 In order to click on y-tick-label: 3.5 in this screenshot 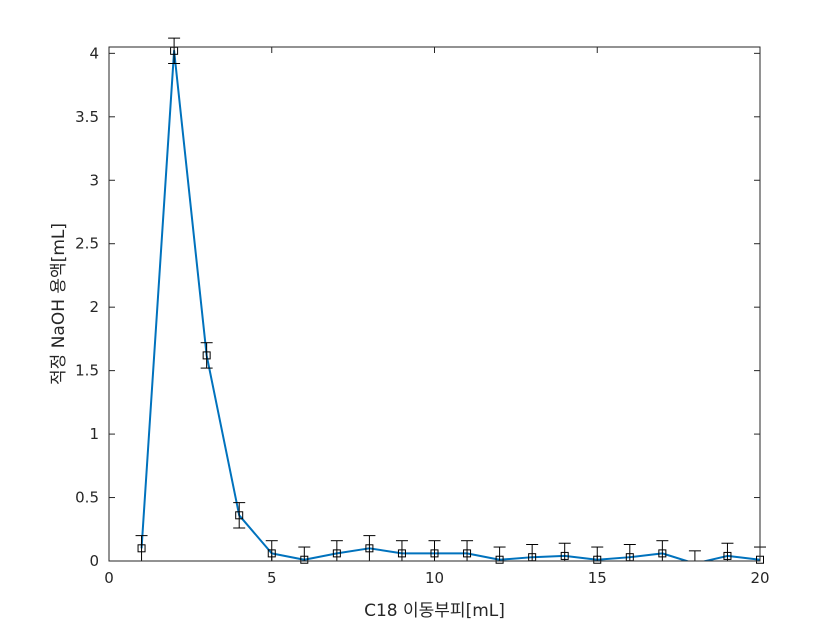, I will do `click(87, 117)`.